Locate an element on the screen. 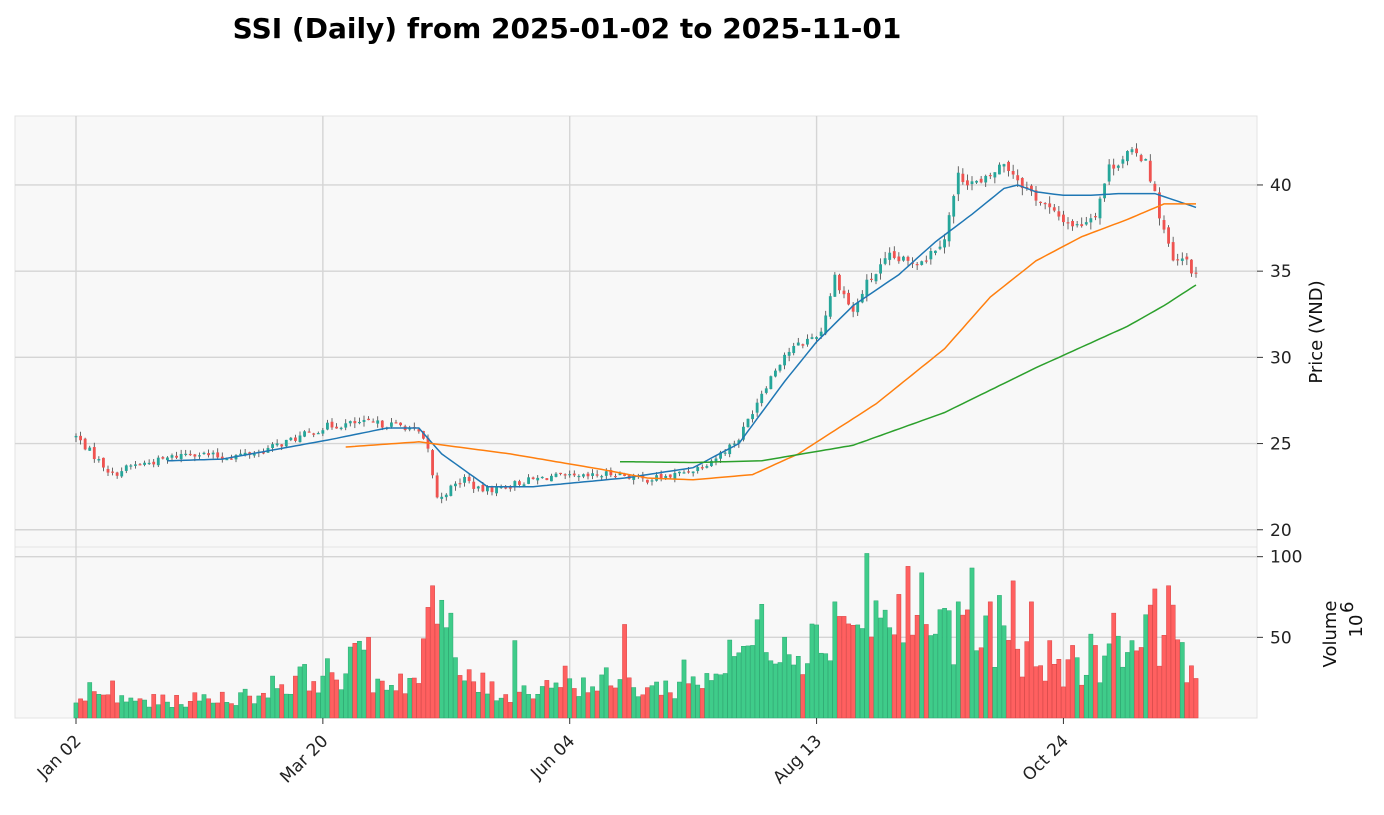  price-axis-label: Price (VND) is located at coordinates (1316, 331).